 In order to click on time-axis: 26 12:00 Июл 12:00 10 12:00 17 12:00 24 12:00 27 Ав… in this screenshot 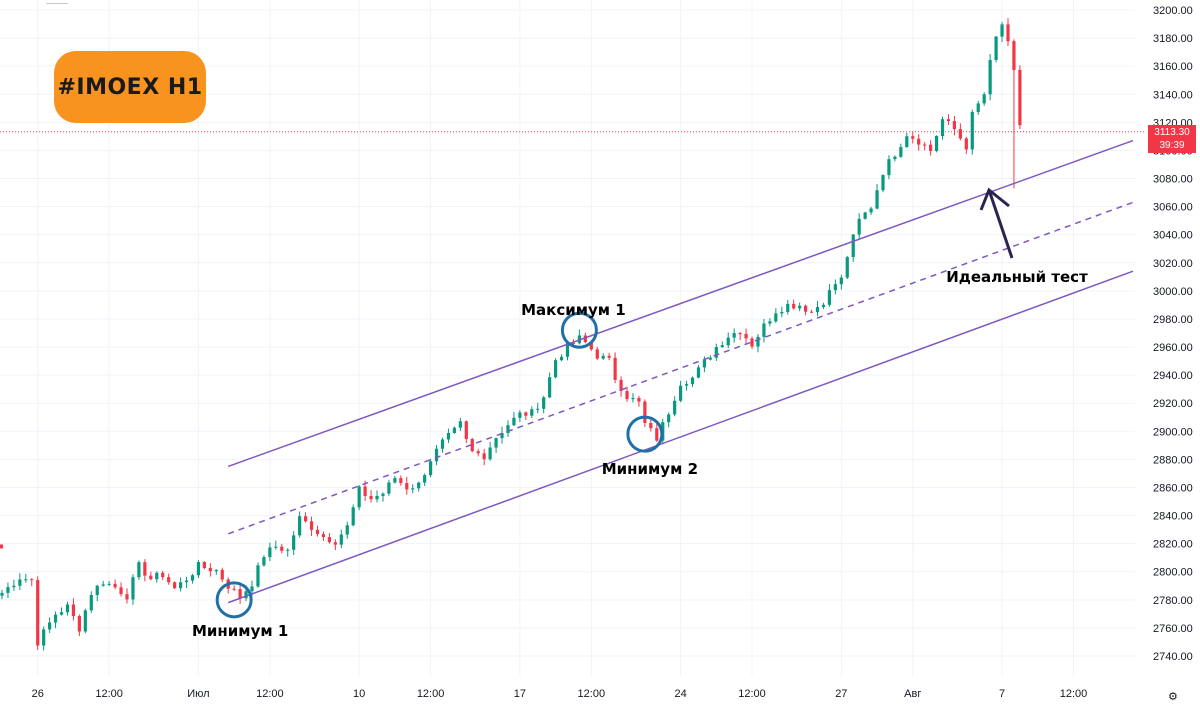, I will do `click(560, 694)`.